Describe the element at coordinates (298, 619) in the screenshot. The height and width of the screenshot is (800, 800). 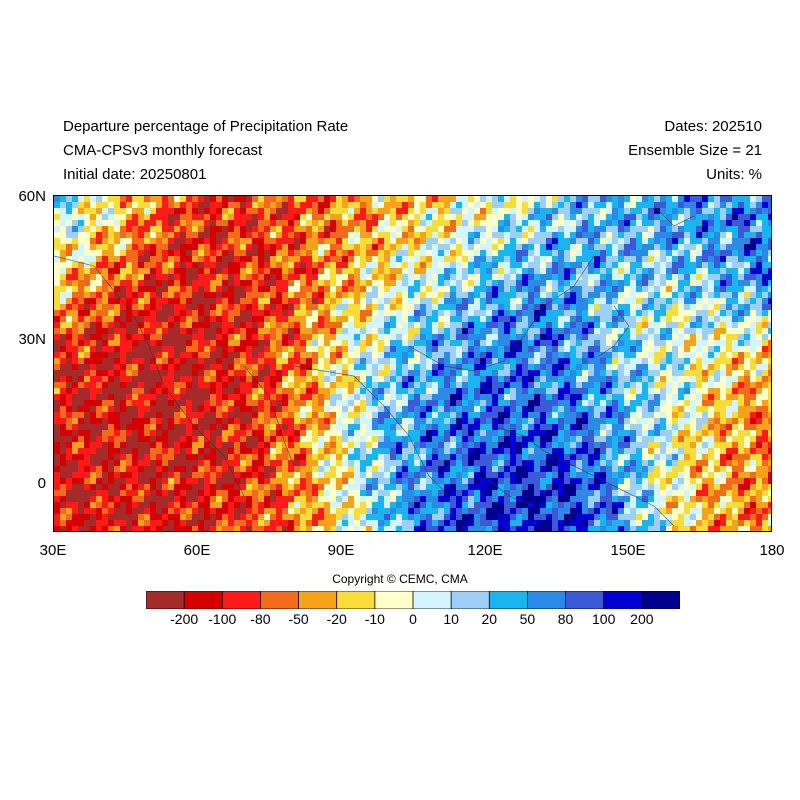
I see `colorbar-label: -50` at that location.